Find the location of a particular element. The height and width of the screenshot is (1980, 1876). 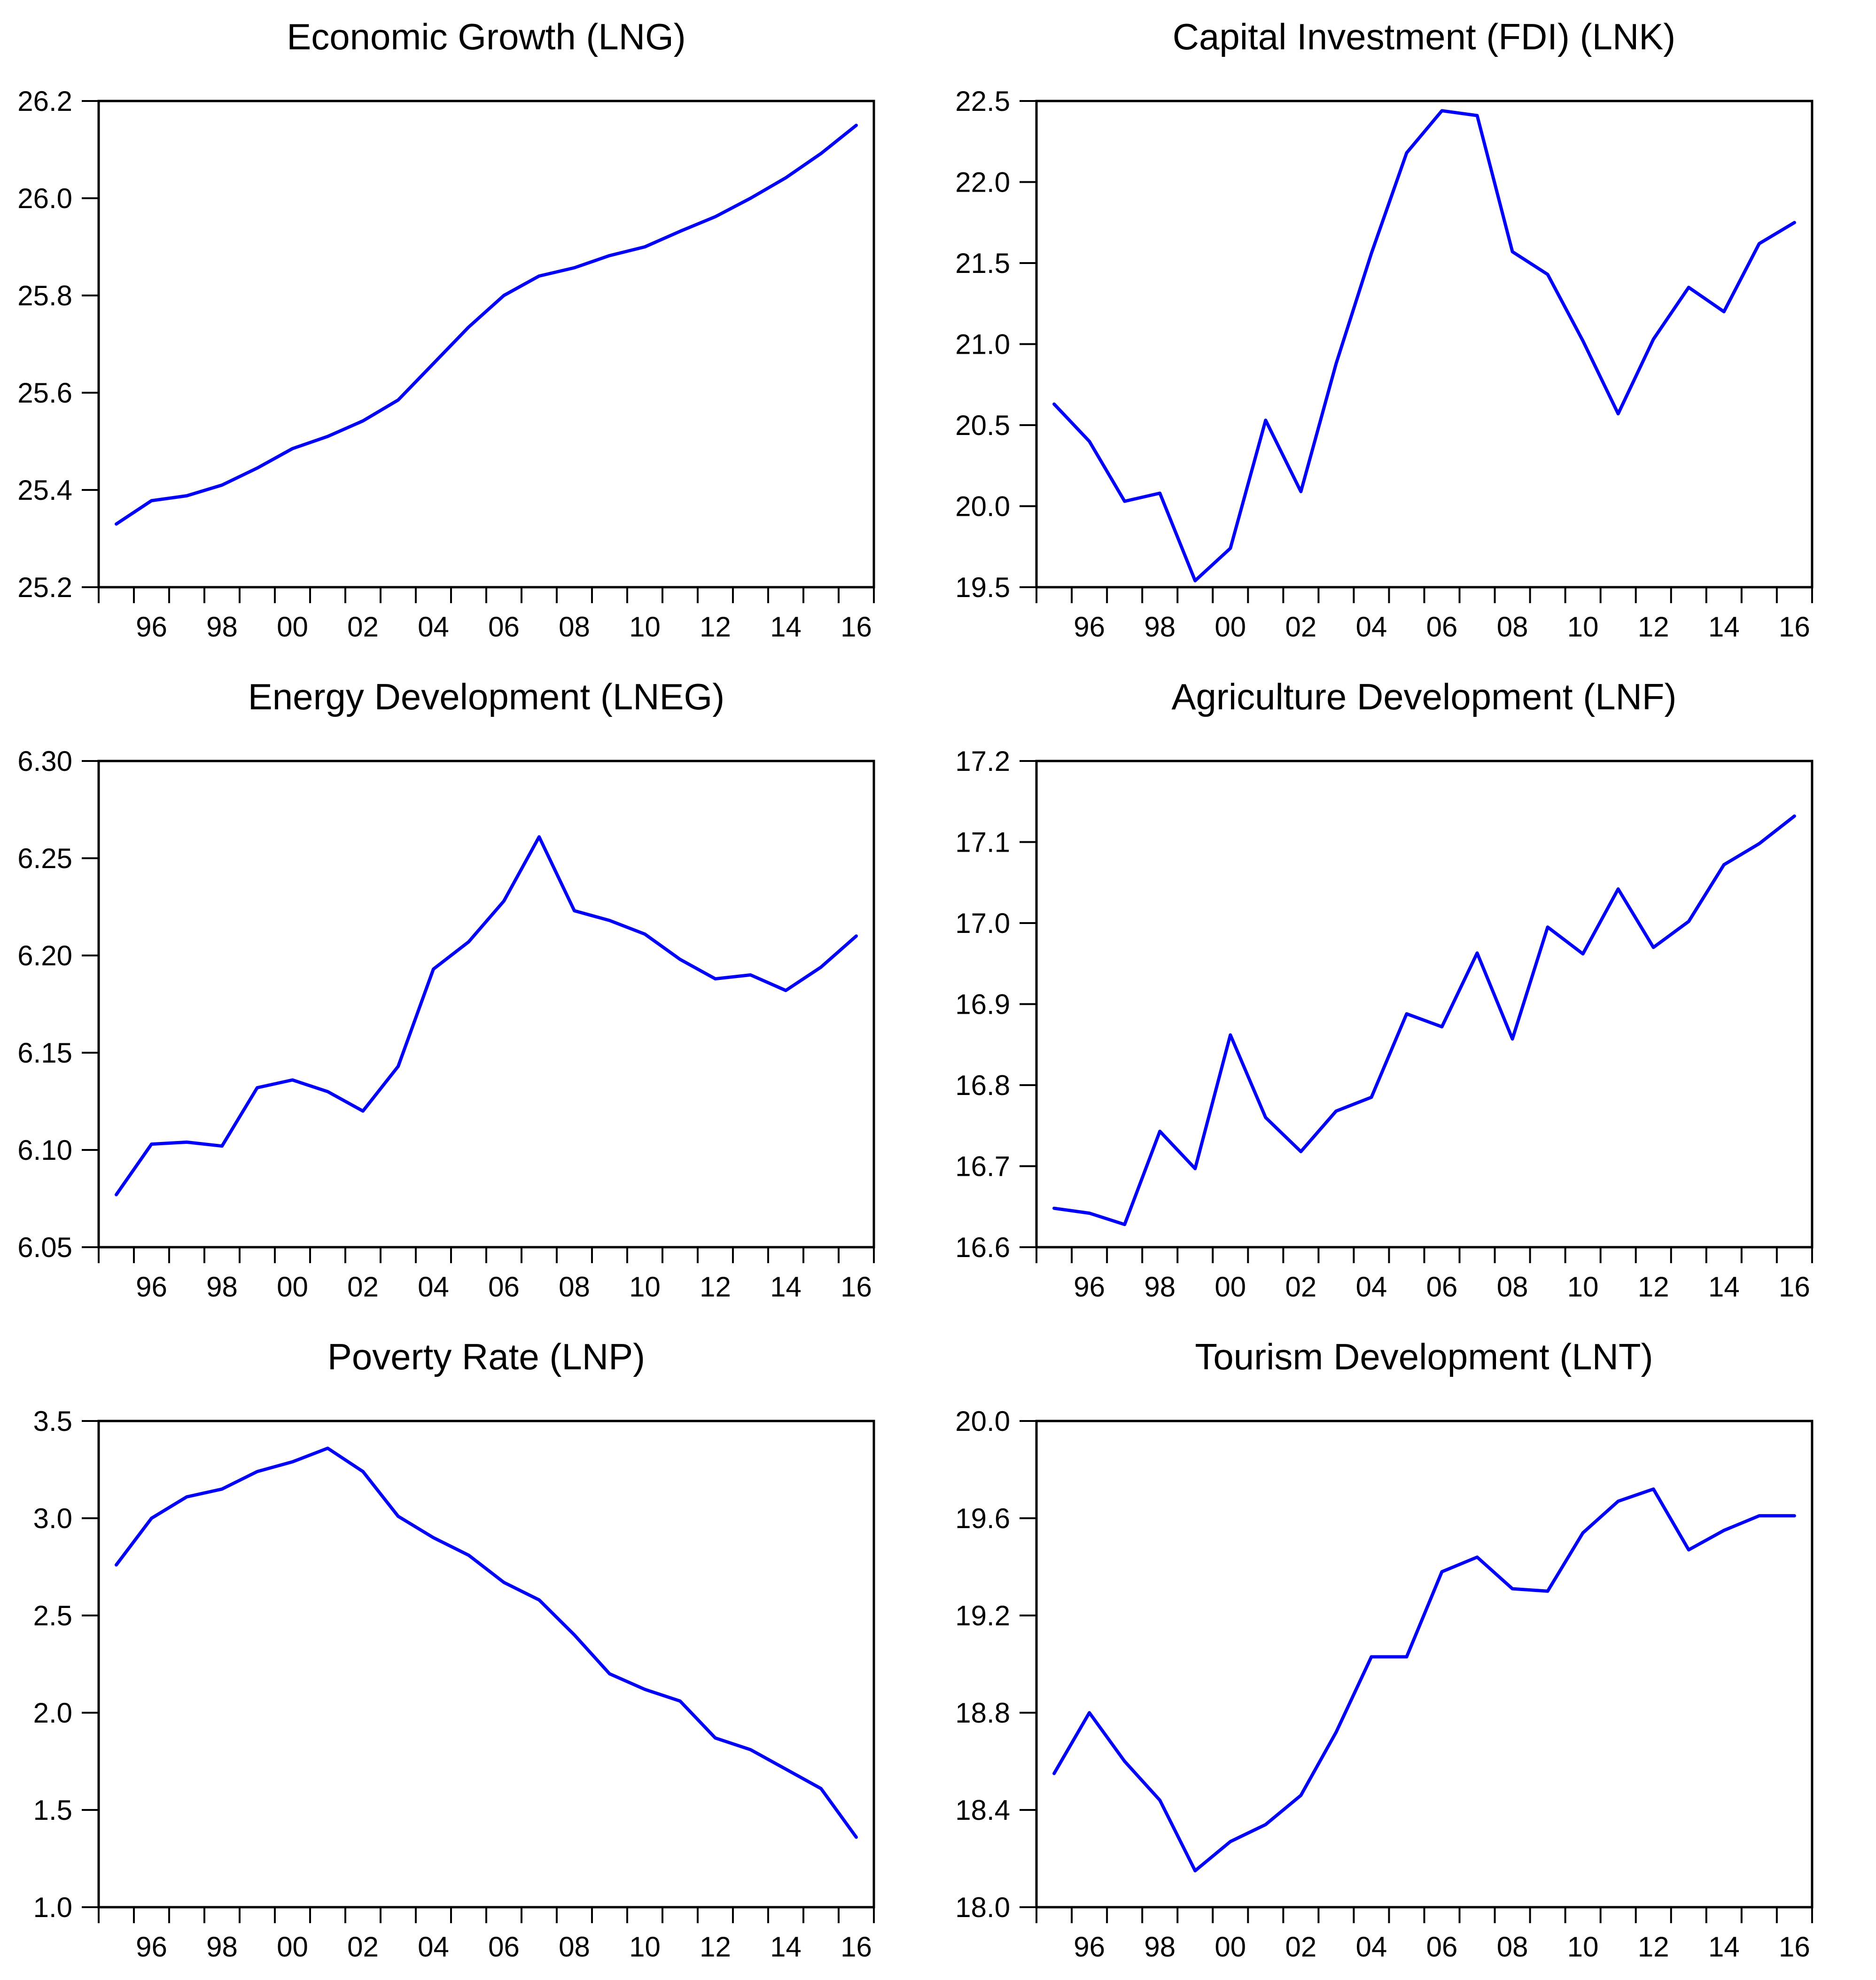

svg-text: 6.05 is located at coordinates (44, 1247).